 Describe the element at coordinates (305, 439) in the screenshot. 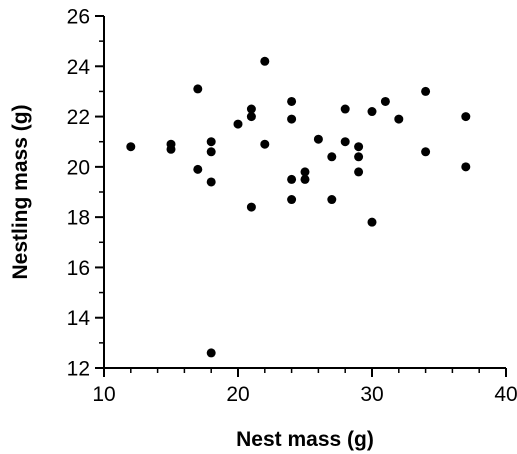

I see `x-axis-title: Nest mass (g)` at that location.